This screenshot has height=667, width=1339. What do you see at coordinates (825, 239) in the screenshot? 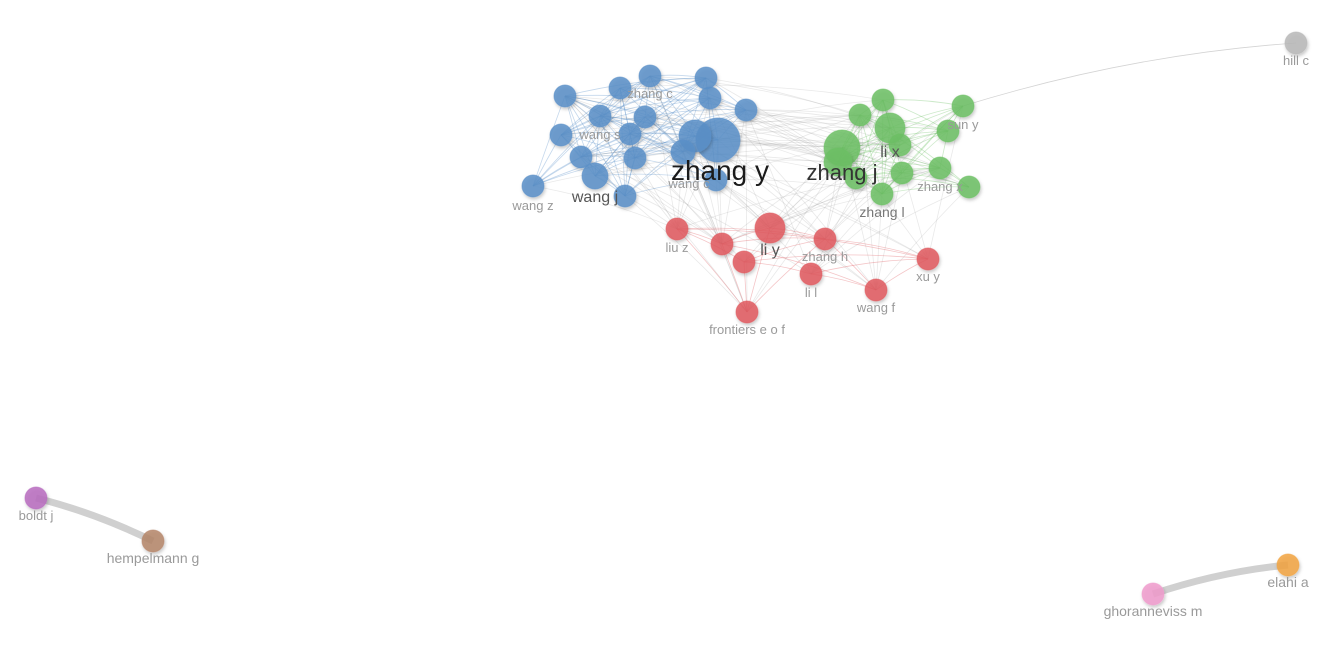
I see `node-zhang-h` at bounding box center [825, 239].